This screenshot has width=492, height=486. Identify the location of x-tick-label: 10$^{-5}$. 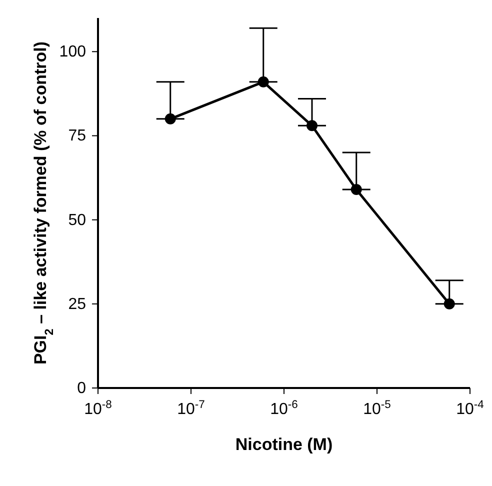
(377, 408).